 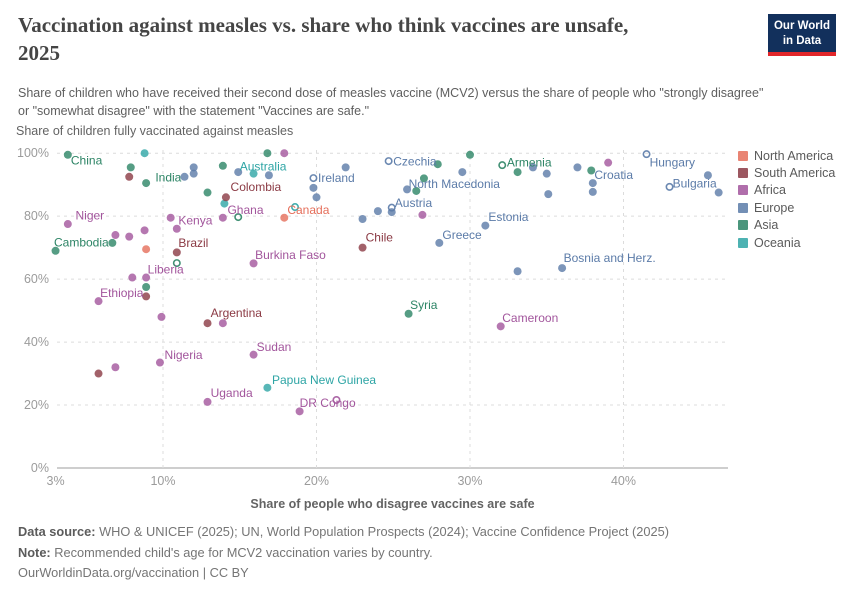 What do you see at coordinates (222, 217) in the screenshot?
I see `data-point-ghana` at bounding box center [222, 217].